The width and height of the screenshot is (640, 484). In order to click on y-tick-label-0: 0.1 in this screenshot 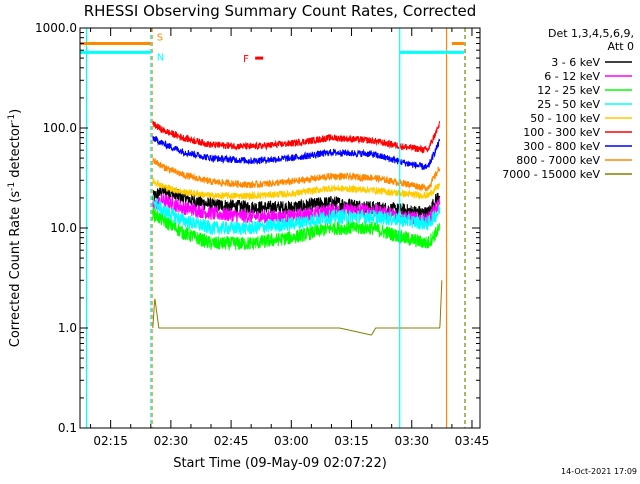, I will do `click(67, 428)`.